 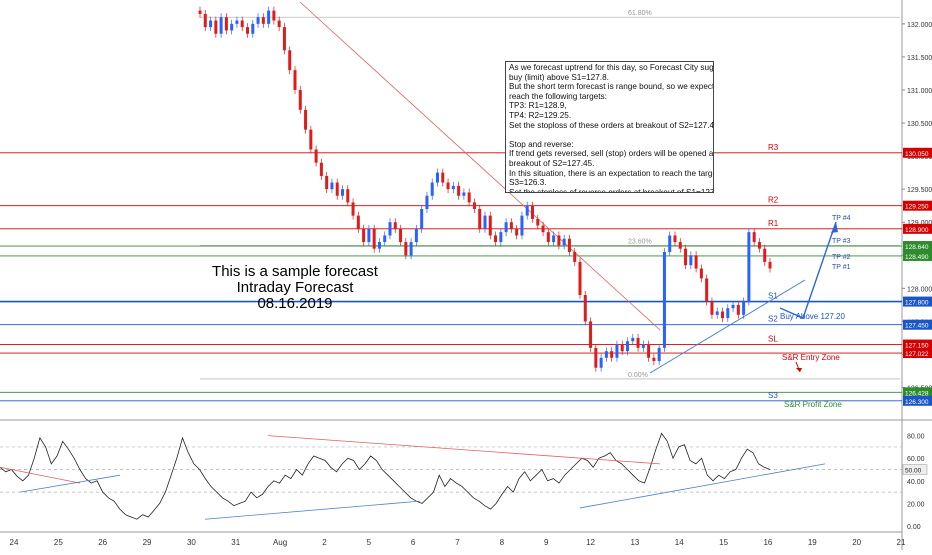 What do you see at coordinates (919, 289) in the screenshot?
I see `y-tick-label: 128.000` at bounding box center [919, 289].